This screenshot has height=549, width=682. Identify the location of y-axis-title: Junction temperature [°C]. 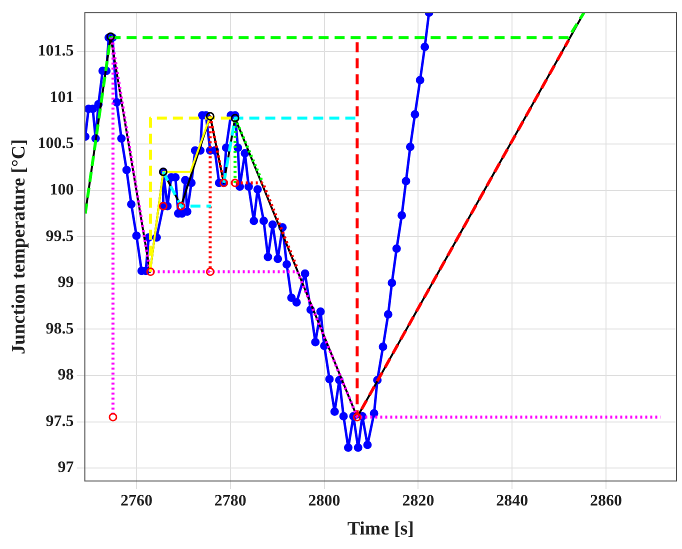
(19, 246).